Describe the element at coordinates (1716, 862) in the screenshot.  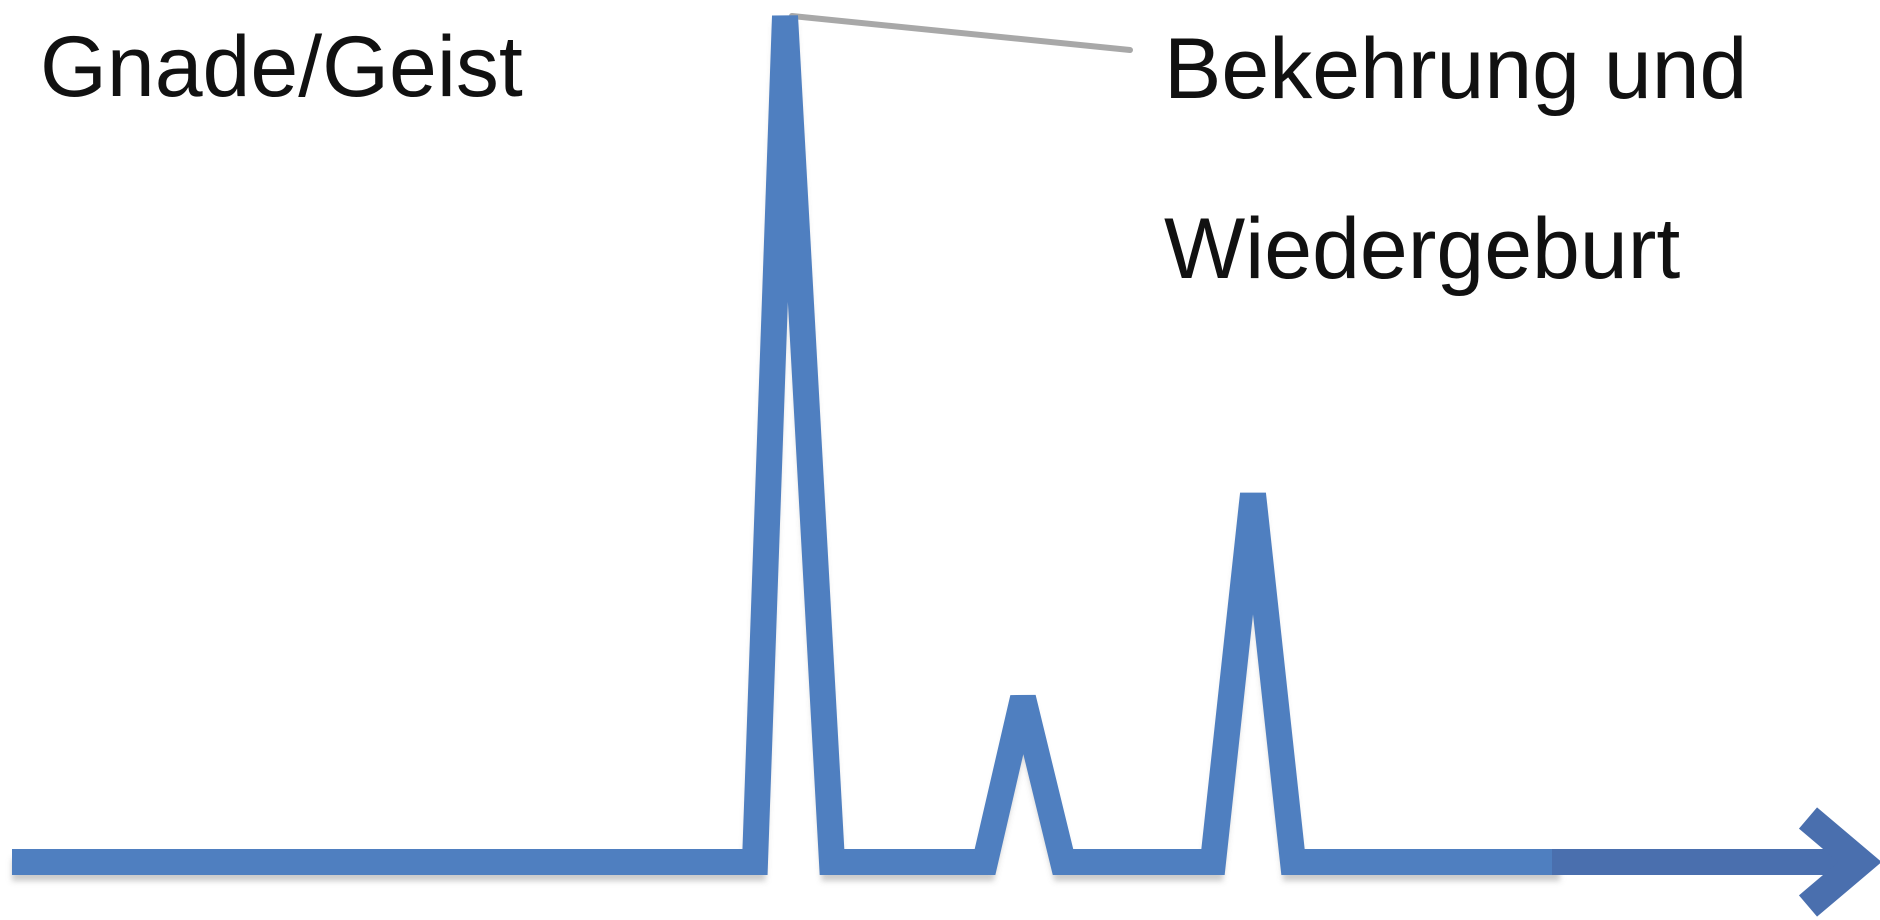
I see `arrow-right-icon` at that location.